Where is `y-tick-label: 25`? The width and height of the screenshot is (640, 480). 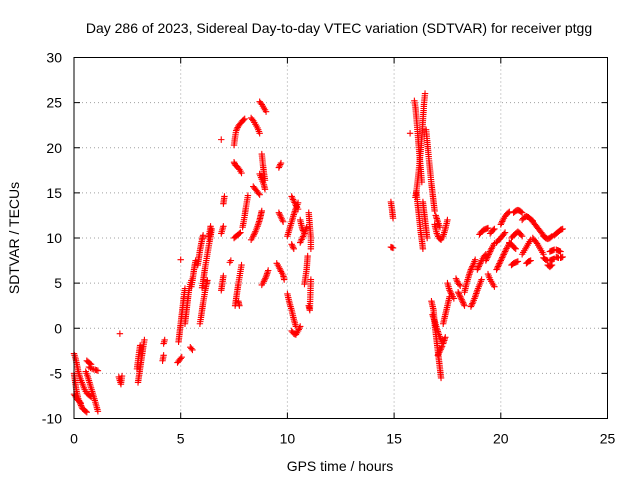
y-tick-label: 25 is located at coordinates (54, 103).